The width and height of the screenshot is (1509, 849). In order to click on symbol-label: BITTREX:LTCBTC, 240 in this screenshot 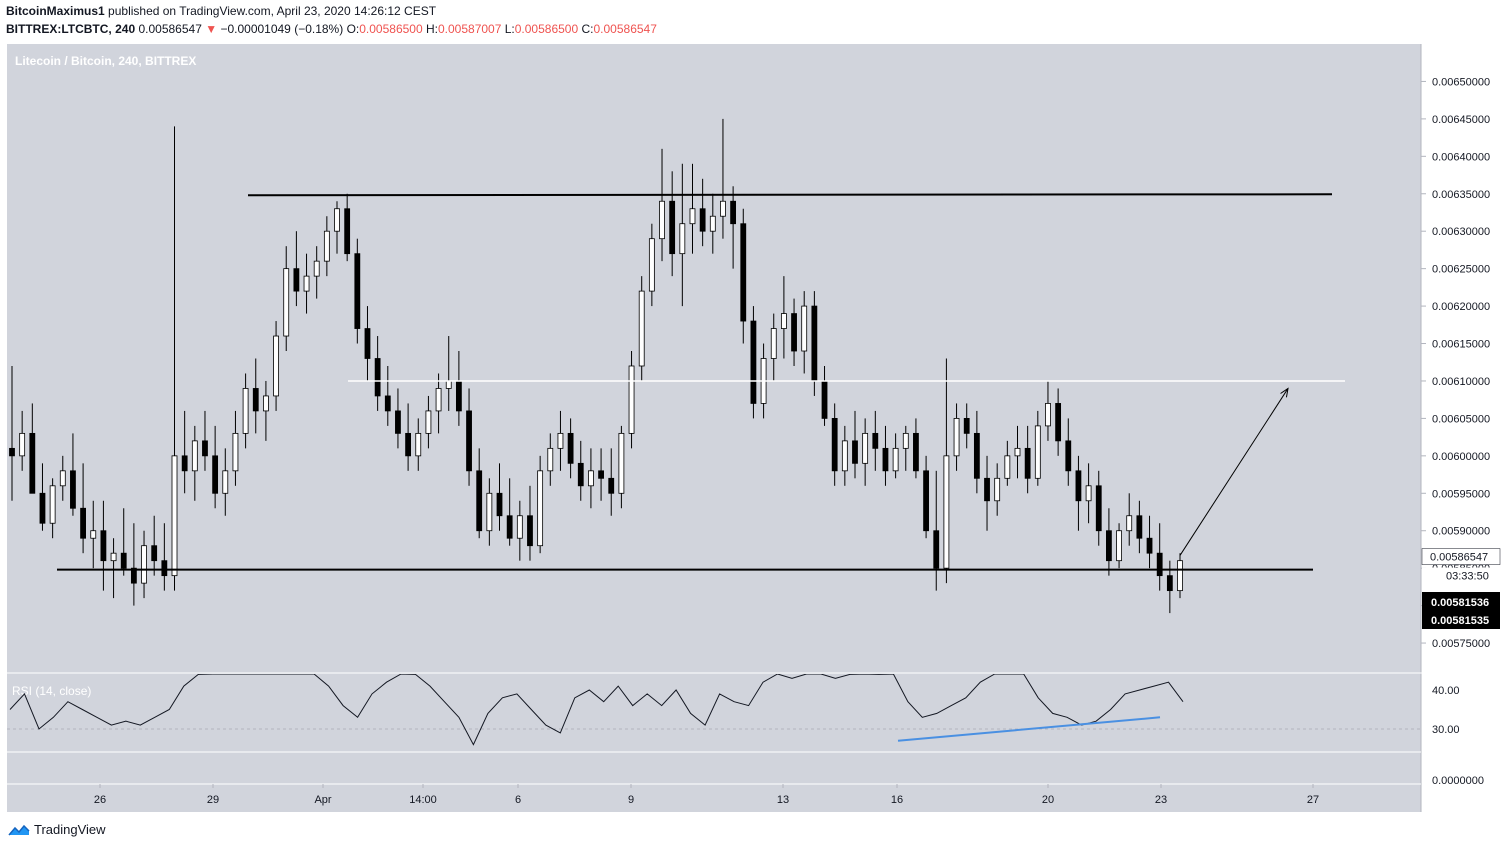, I will do `click(71, 29)`.